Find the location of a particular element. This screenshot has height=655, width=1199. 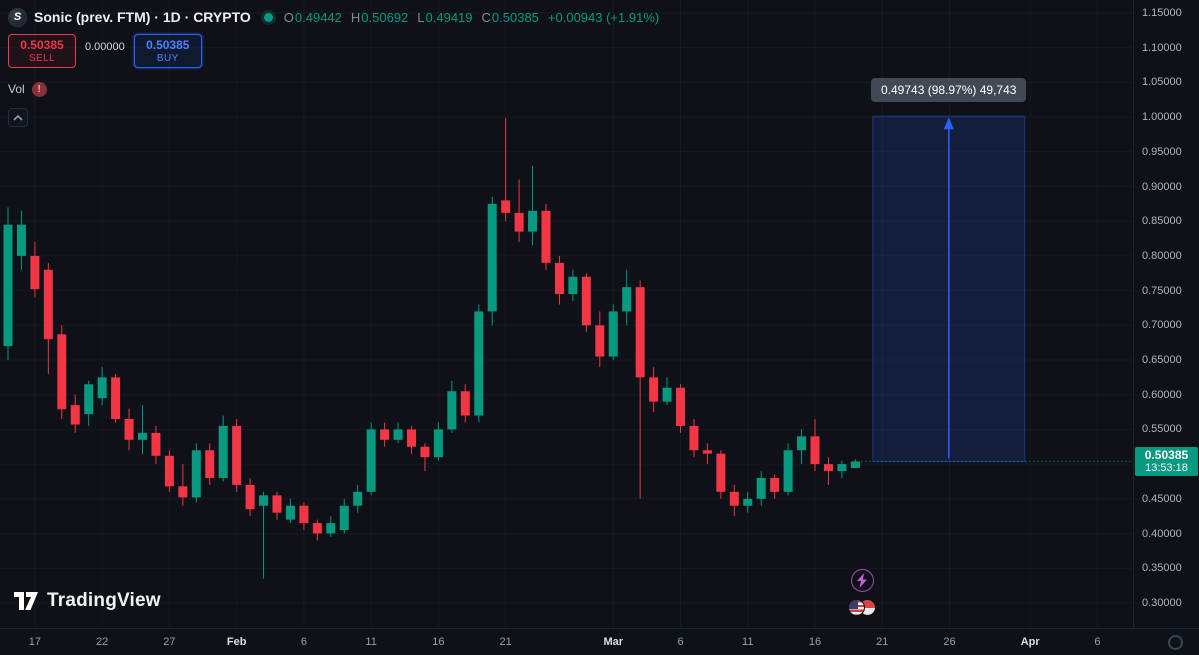

buy-sell-widget: 0.50385 SELL 0.00000 0.50385 BUY is located at coordinates (333, 51).